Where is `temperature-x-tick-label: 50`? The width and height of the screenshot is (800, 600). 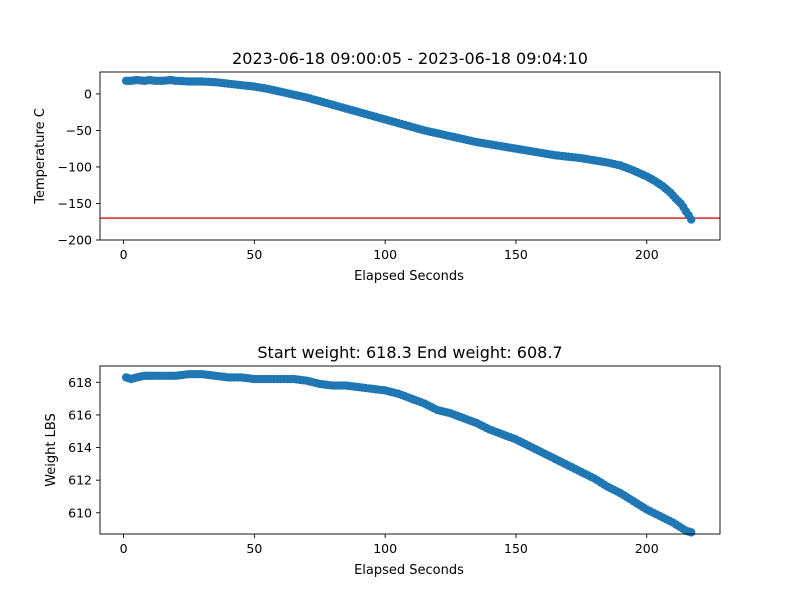
temperature-x-tick-label: 50 is located at coordinates (254, 254).